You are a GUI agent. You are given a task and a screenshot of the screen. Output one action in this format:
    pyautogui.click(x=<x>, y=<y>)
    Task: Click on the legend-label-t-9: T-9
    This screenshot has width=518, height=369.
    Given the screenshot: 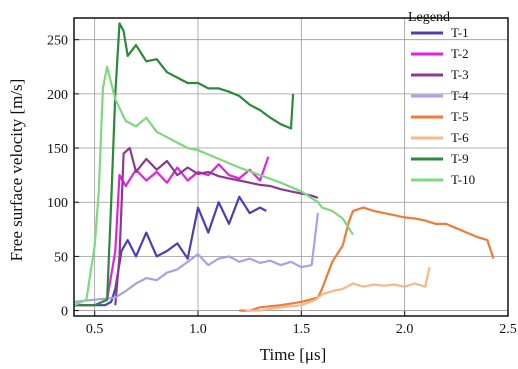 What is the action you would take?
    pyautogui.click(x=460, y=158)
    